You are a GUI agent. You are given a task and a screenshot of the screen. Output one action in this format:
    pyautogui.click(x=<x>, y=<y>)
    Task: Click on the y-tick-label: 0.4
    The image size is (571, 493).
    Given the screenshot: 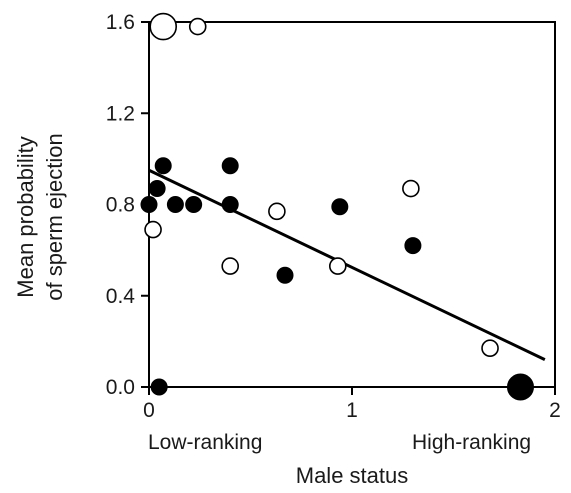 What is the action you would take?
    pyautogui.click(x=121, y=296)
    